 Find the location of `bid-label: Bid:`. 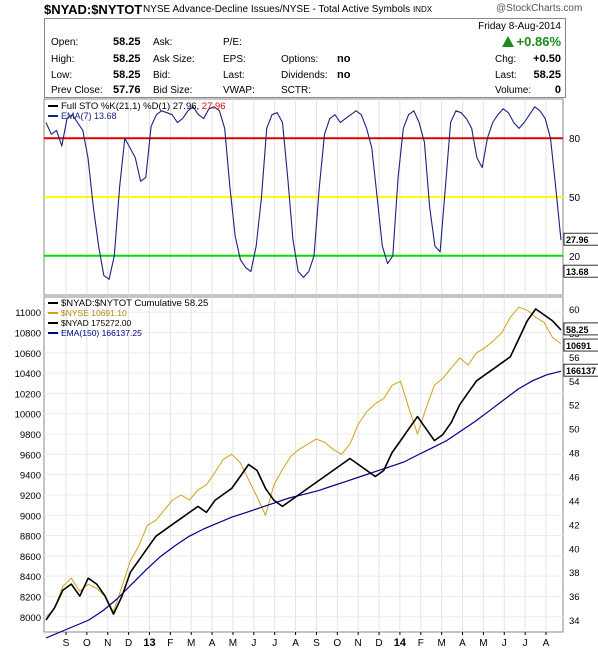

bid-label: Bid: is located at coordinates (162, 75).